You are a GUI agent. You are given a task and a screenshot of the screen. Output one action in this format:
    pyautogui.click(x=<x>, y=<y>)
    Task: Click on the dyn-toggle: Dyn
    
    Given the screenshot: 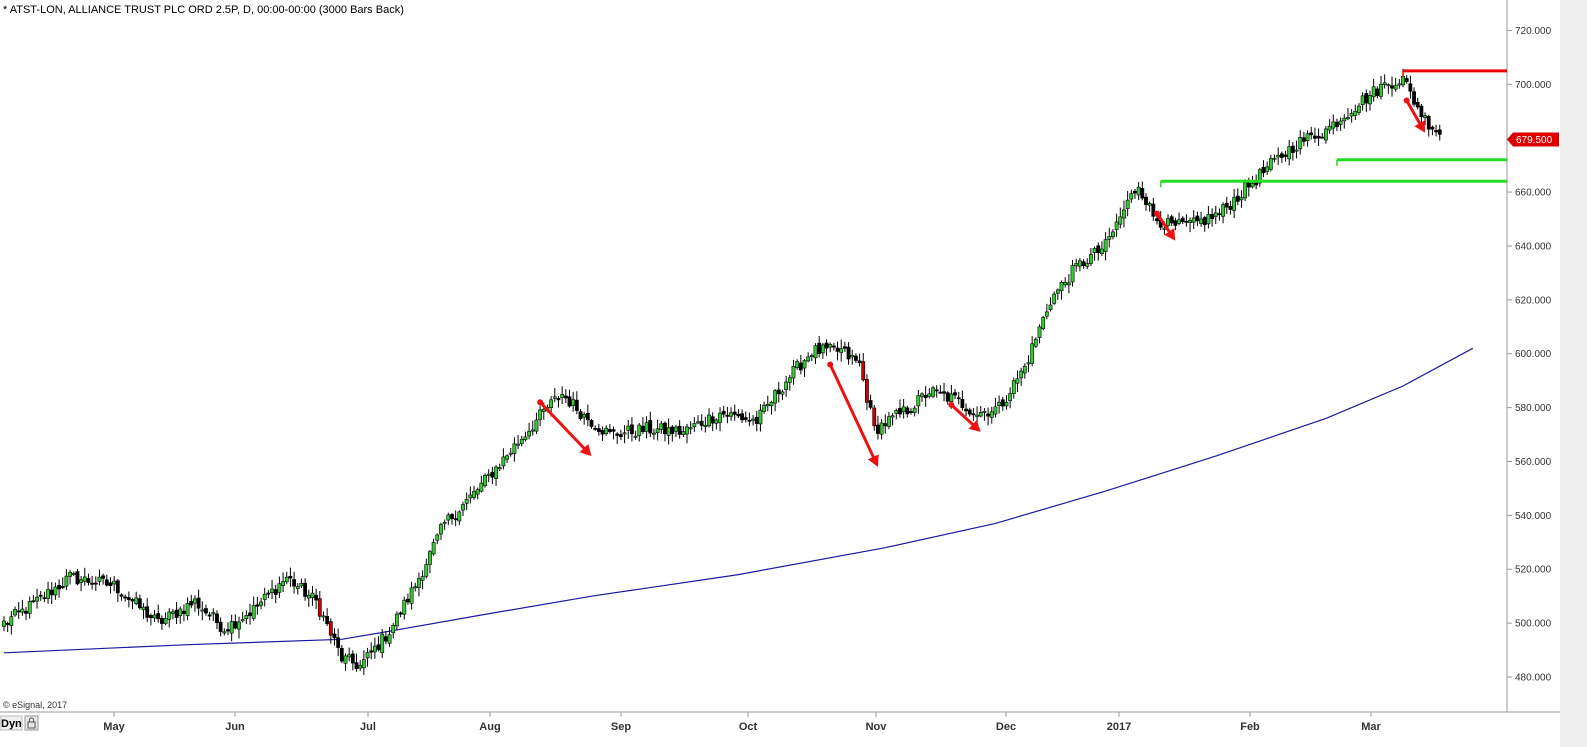 What is the action you would take?
    pyautogui.click(x=11, y=723)
    